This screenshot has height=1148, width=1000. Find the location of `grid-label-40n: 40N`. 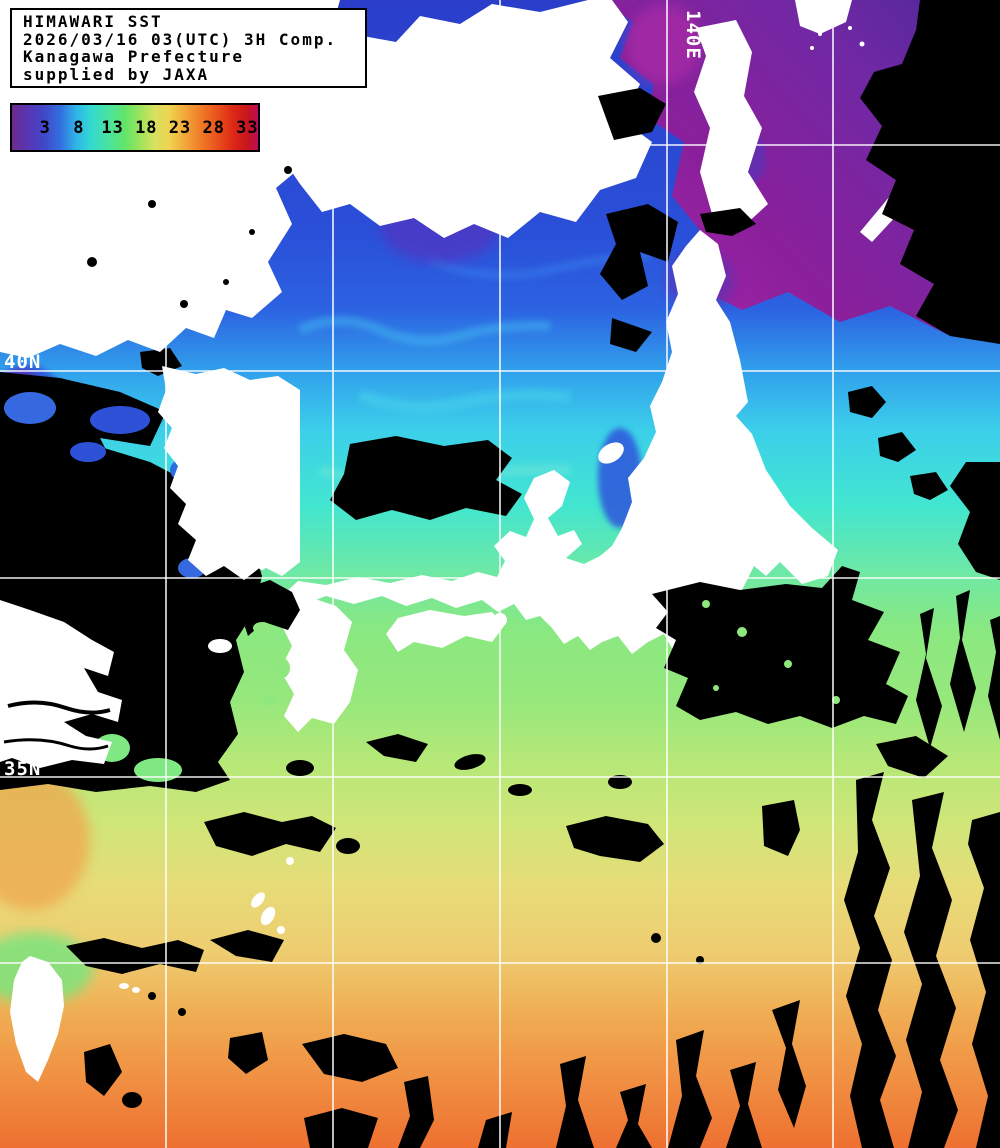

grid-label-40n: 40N is located at coordinates (22, 362).